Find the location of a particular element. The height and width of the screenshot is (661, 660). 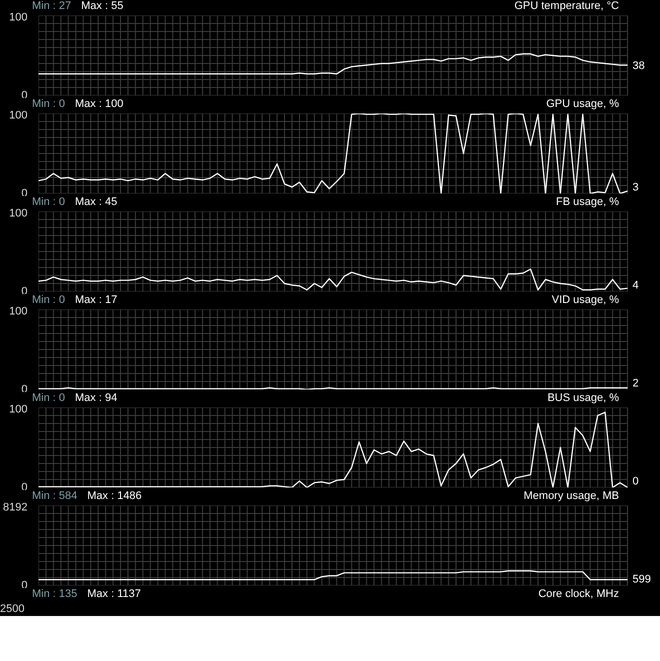

text: Min : 27 is located at coordinates (52, 6).